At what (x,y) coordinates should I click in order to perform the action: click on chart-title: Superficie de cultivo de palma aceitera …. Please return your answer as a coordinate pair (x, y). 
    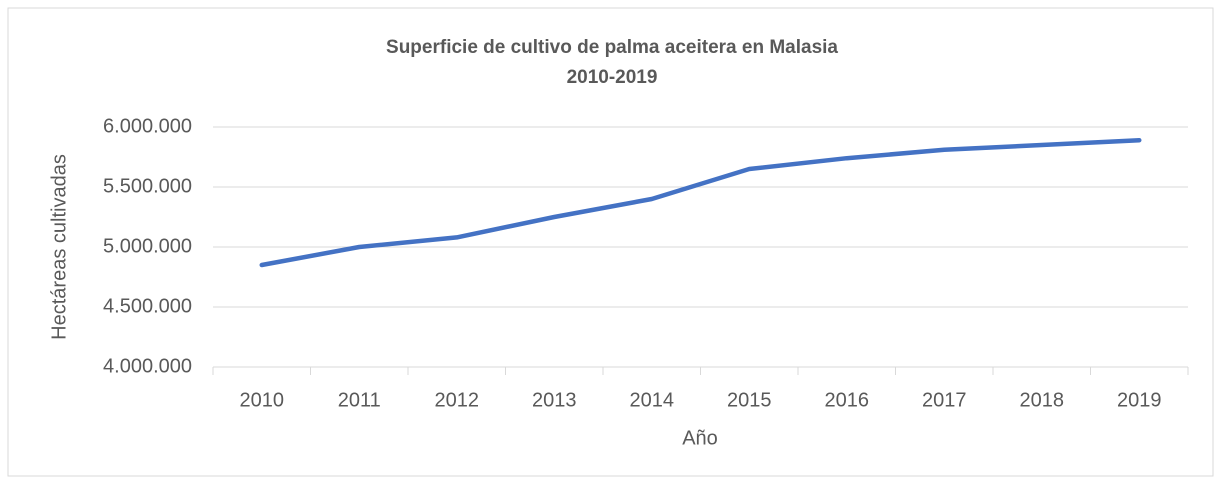
    Looking at the image, I should click on (612, 47).